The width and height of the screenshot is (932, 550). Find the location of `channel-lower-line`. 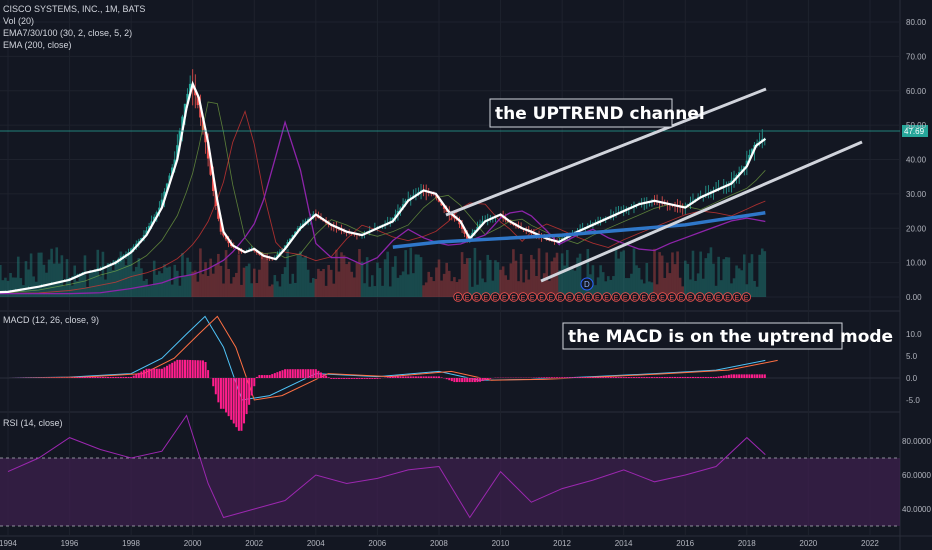

channel-lower-line is located at coordinates (701, 211).